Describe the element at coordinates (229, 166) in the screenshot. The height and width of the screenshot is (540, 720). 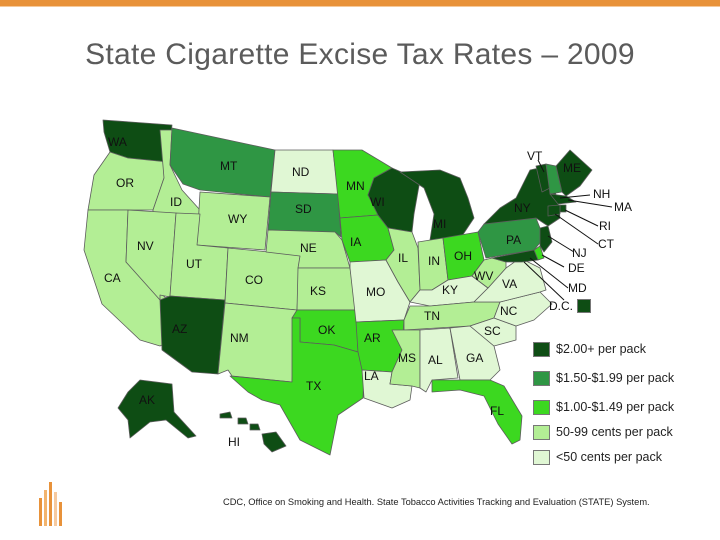
I see `label-mt: MT` at that location.